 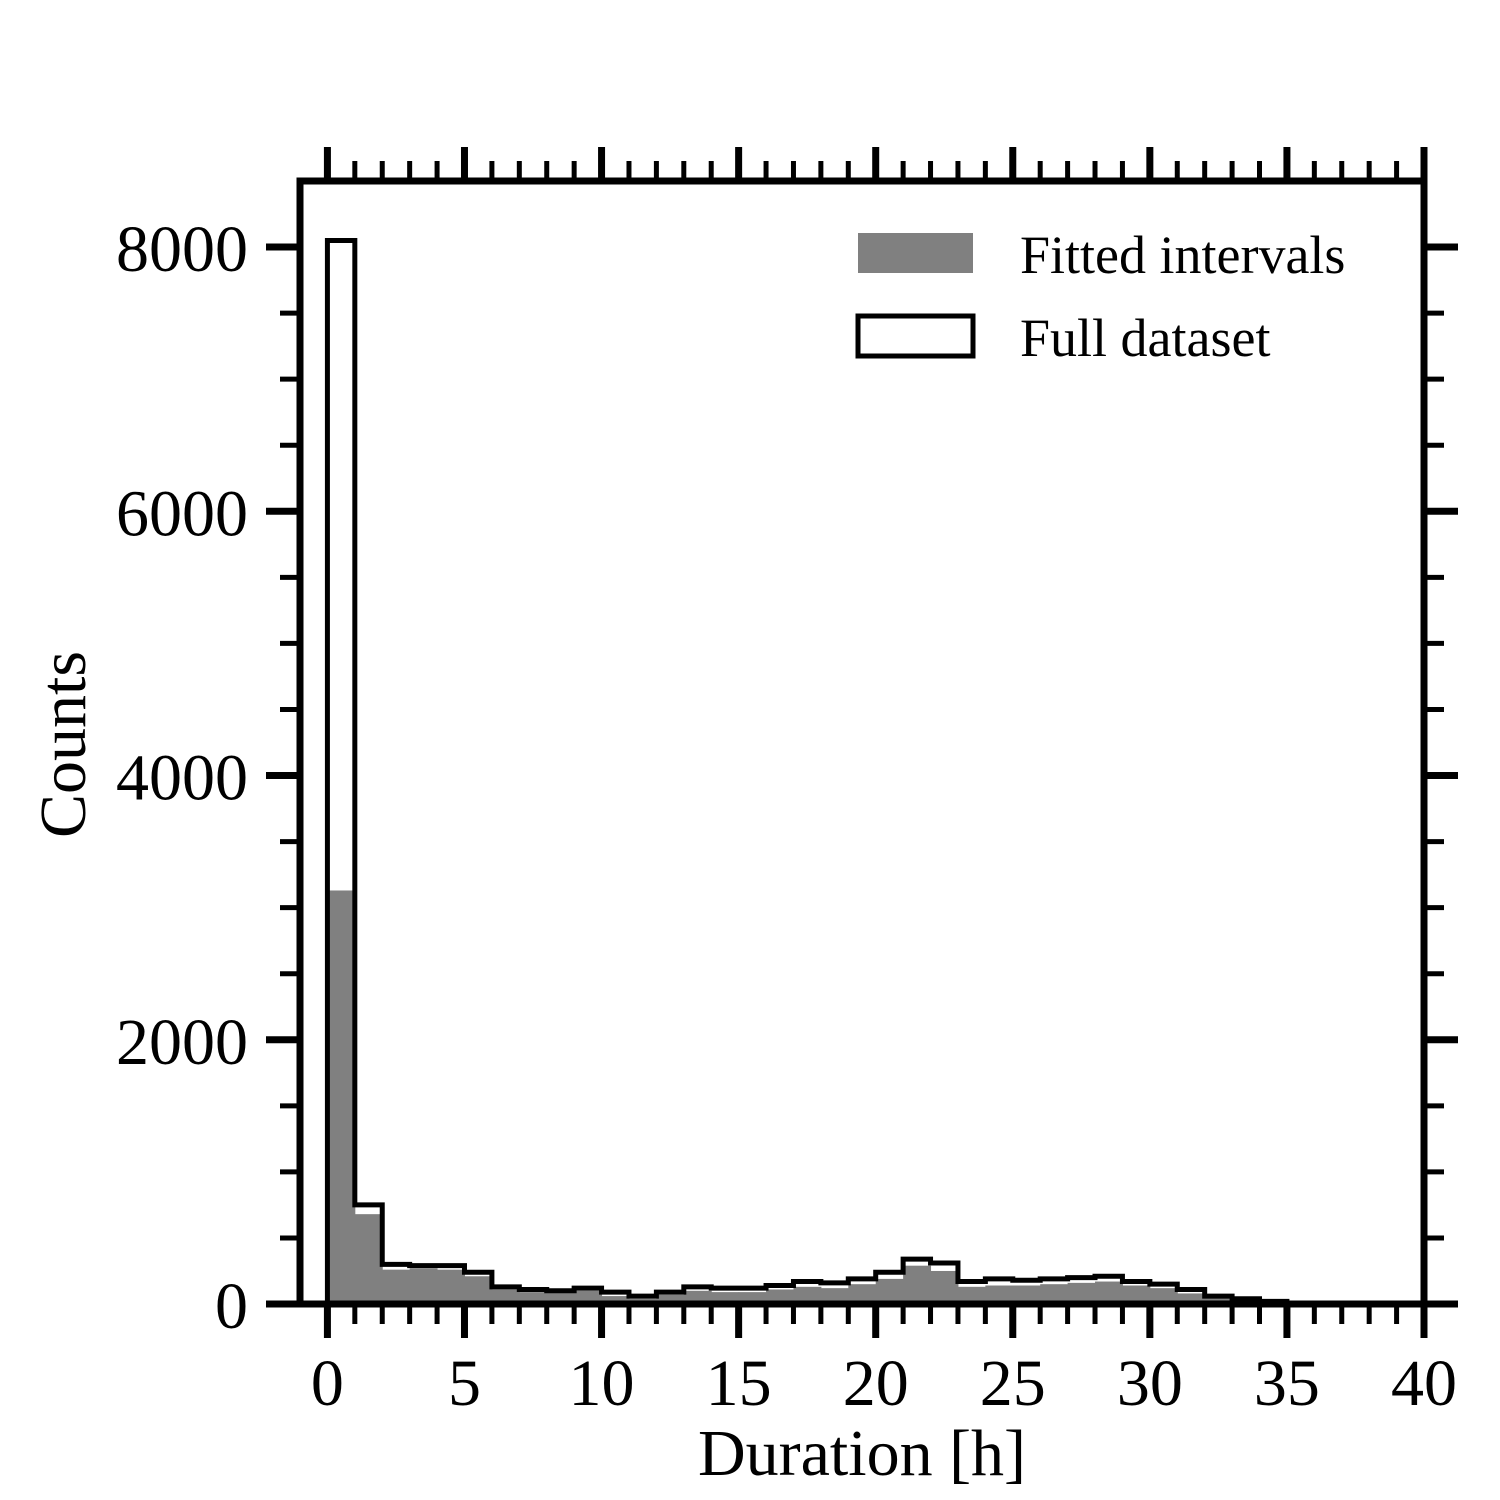 What do you see at coordinates (182, 249) in the screenshot?
I see `y-tick-label: 8000` at bounding box center [182, 249].